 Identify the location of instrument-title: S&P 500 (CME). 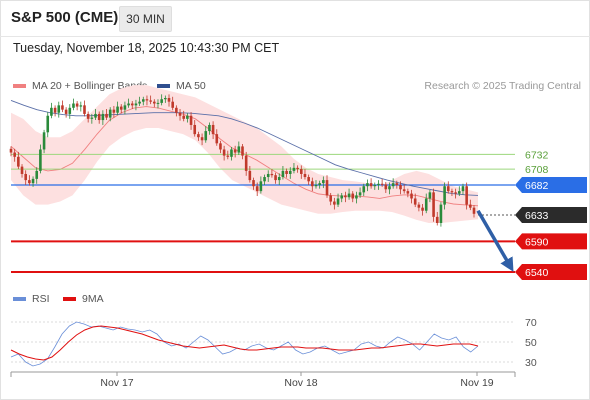
(65, 17).